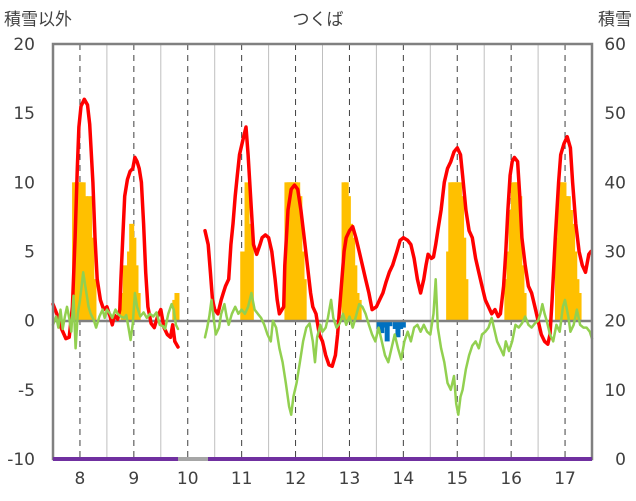 This screenshot has width=636, height=501. Describe the element at coordinates (615, 322) in the screenshot. I see `right-tick-20: 20` at that location.